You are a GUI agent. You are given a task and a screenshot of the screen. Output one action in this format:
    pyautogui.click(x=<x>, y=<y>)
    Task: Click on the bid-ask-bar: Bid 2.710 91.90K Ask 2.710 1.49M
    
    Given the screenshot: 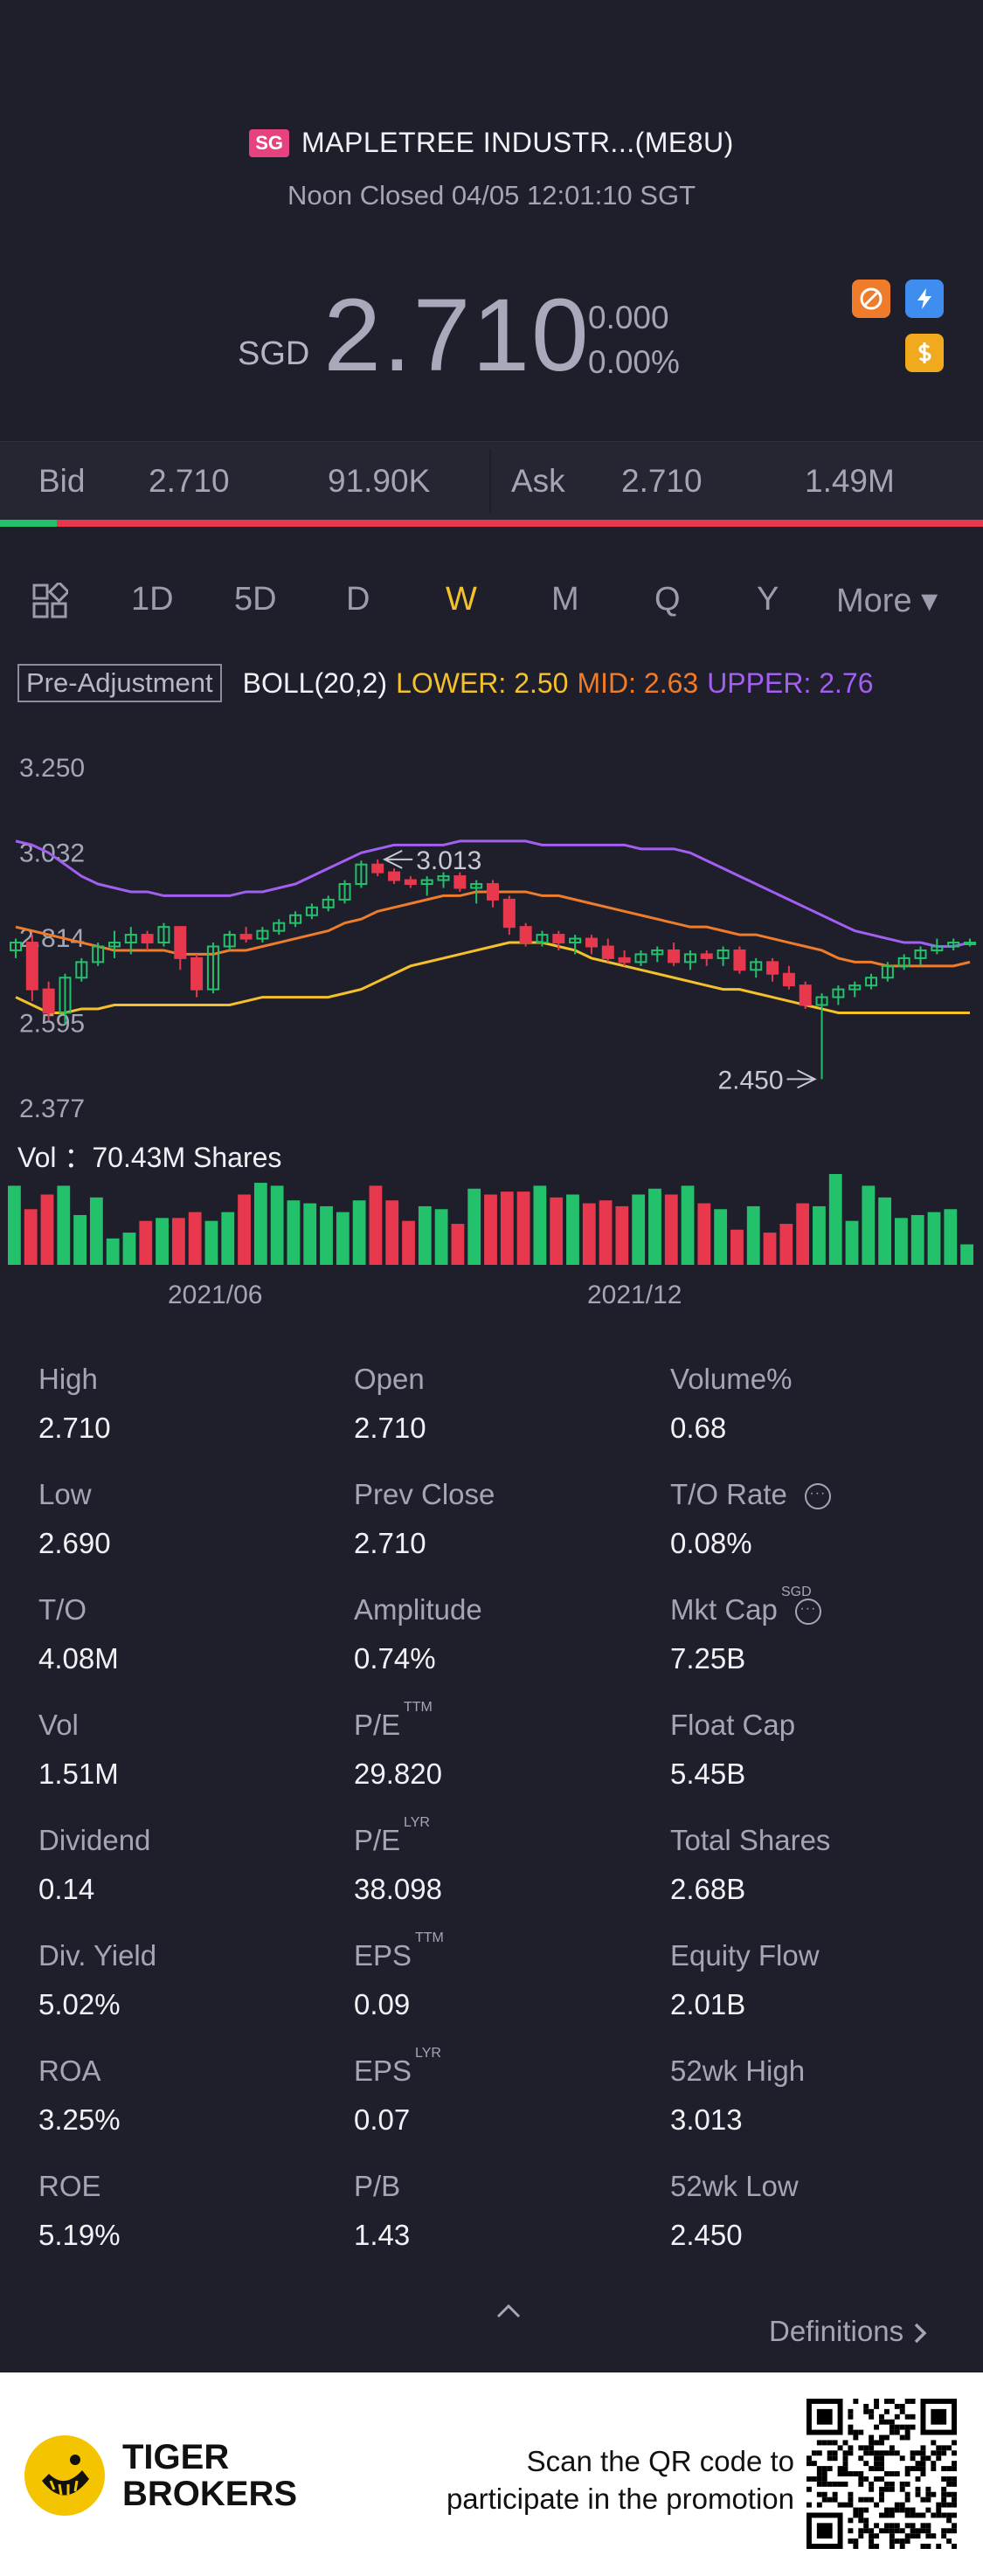 What is the action you would take?
    pyautogui.click(x=491, y=480)
    